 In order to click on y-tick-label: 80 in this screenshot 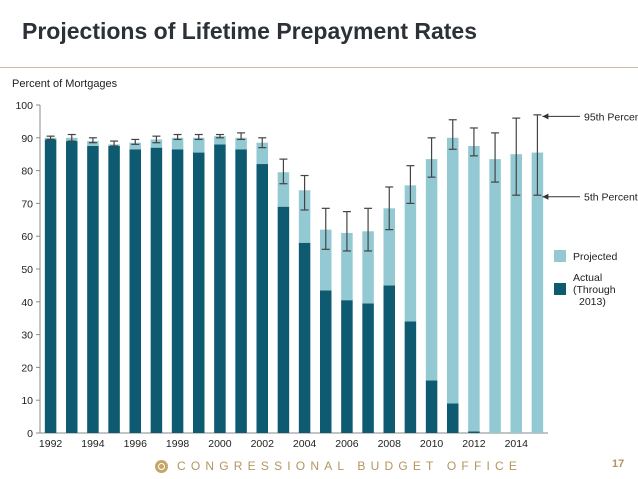, I will do `click(27, 172)`.